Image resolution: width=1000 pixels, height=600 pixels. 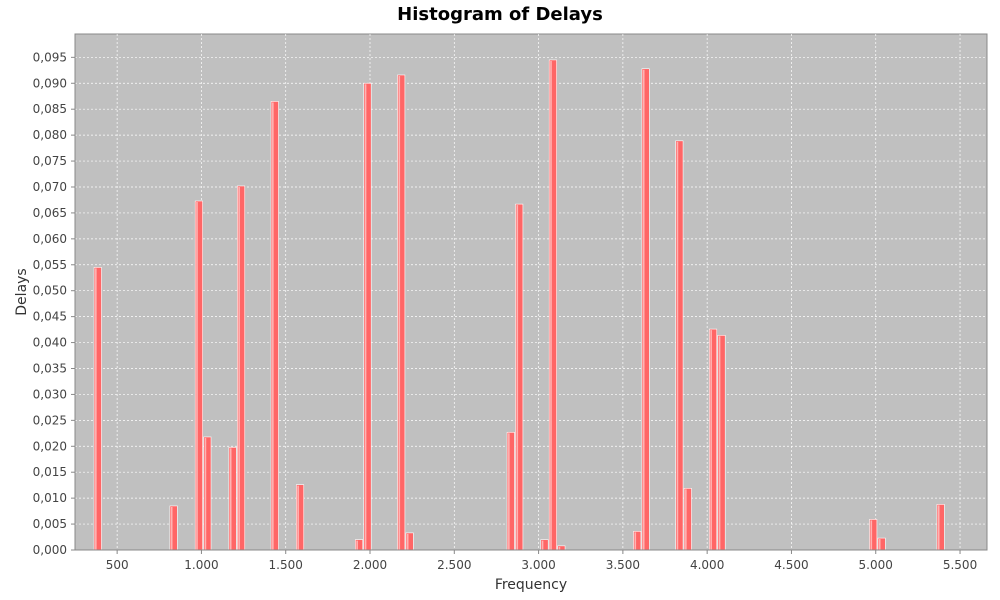 I want to click on y-tick-label: 0,040, so click(x=50, y=343).